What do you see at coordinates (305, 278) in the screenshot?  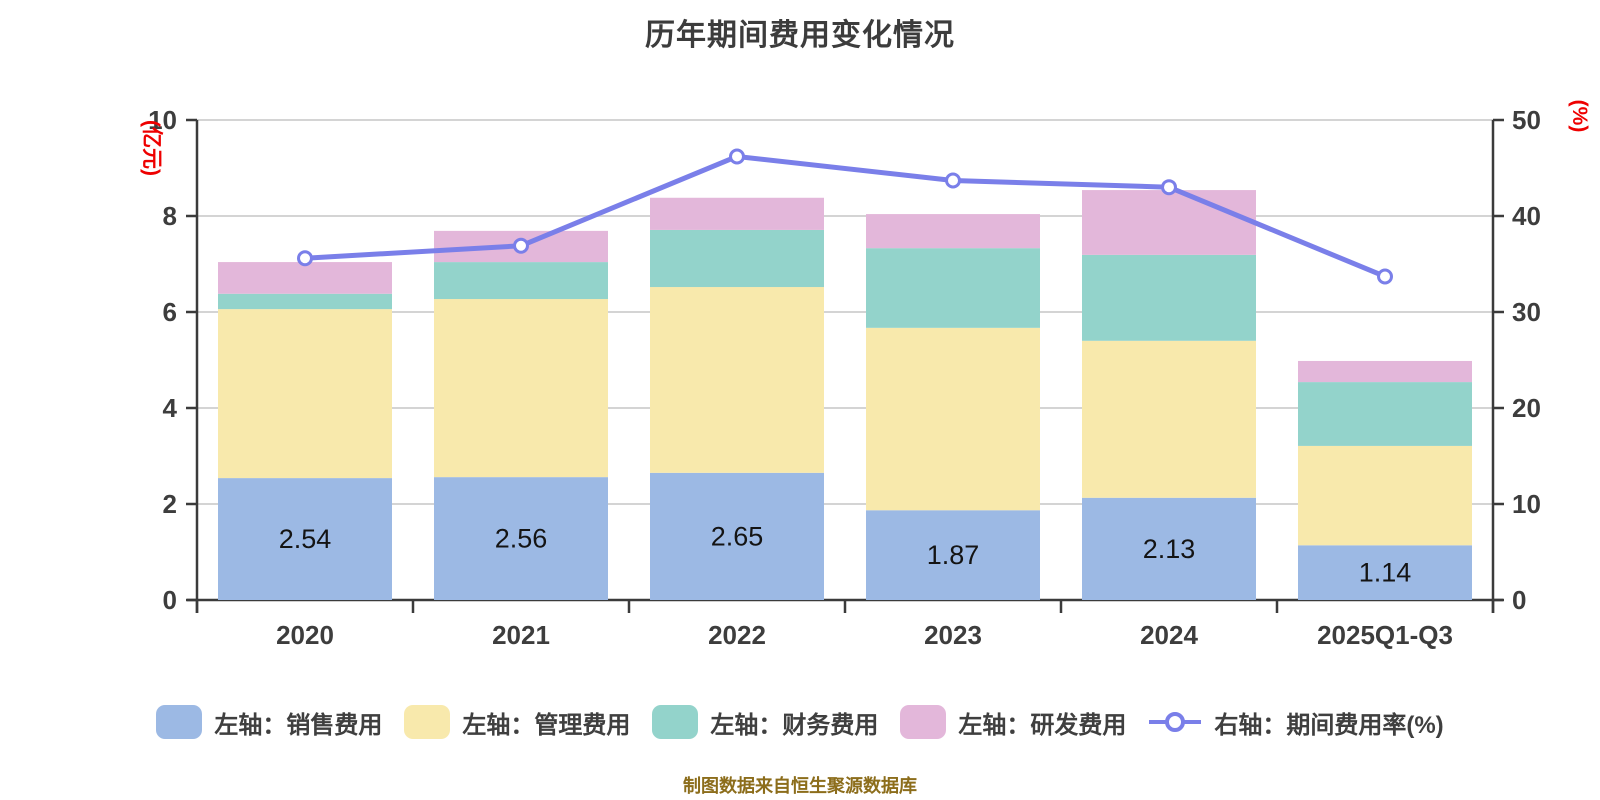 I see `bar-segment-rnd-2020` at bounding box center [305, 278].